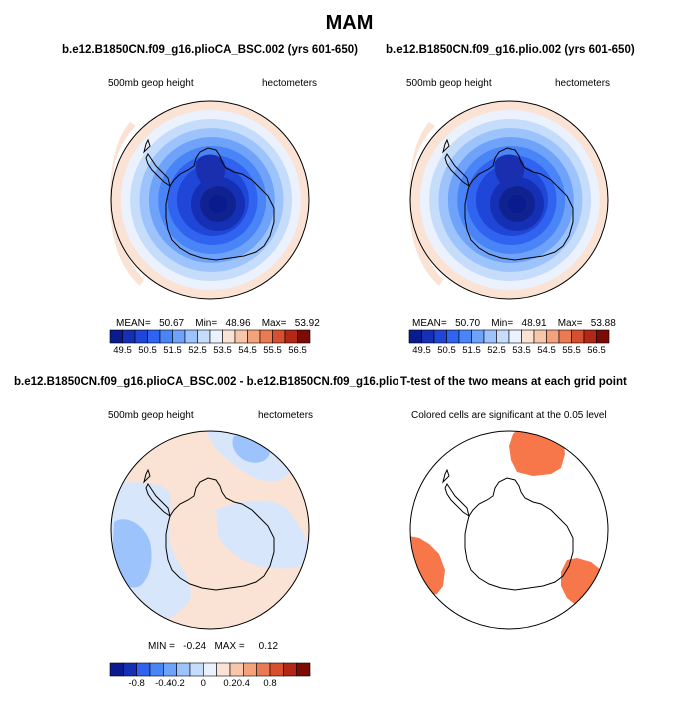  I want to click on colorbar-tick-label: 50.5, so click(147, 350).